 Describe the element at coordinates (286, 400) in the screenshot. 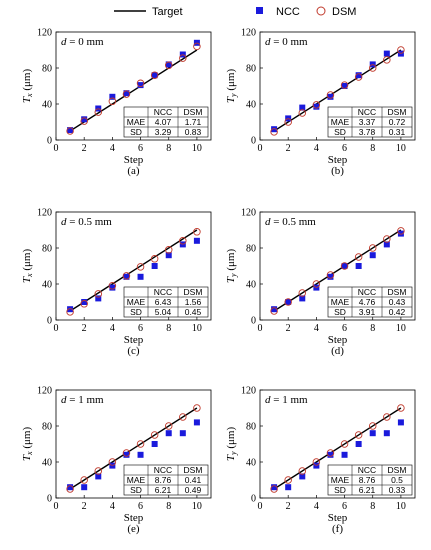

I see `panel-d-label: d = 1 mm` at that location.